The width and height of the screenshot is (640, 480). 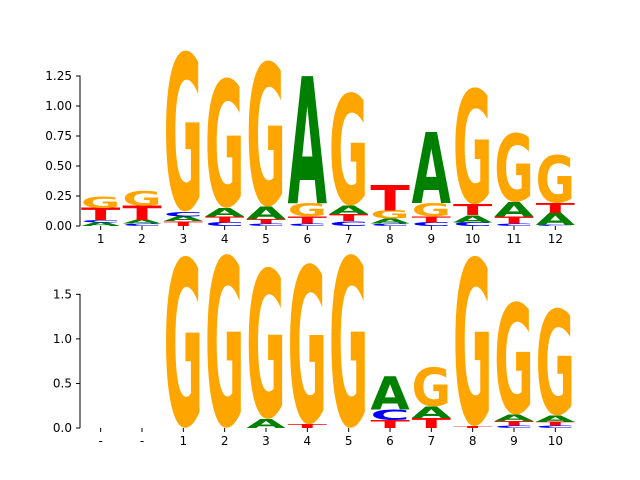 I want to click on y-tick-label: 0.50, so click(x=58, y=166).